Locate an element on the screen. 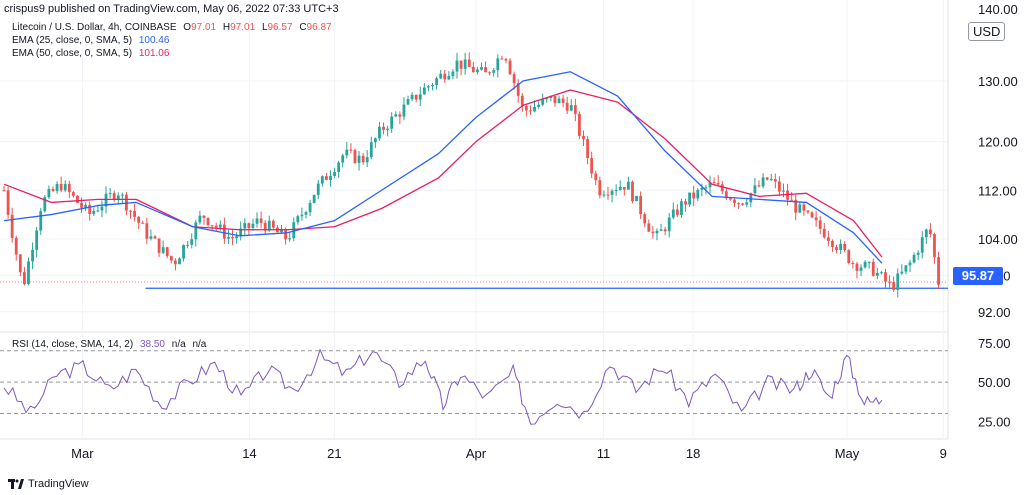 The height and width of the screenshot is (495, 1024). rsi-tick-label: 25.00 is located at coordinates (994, 421).